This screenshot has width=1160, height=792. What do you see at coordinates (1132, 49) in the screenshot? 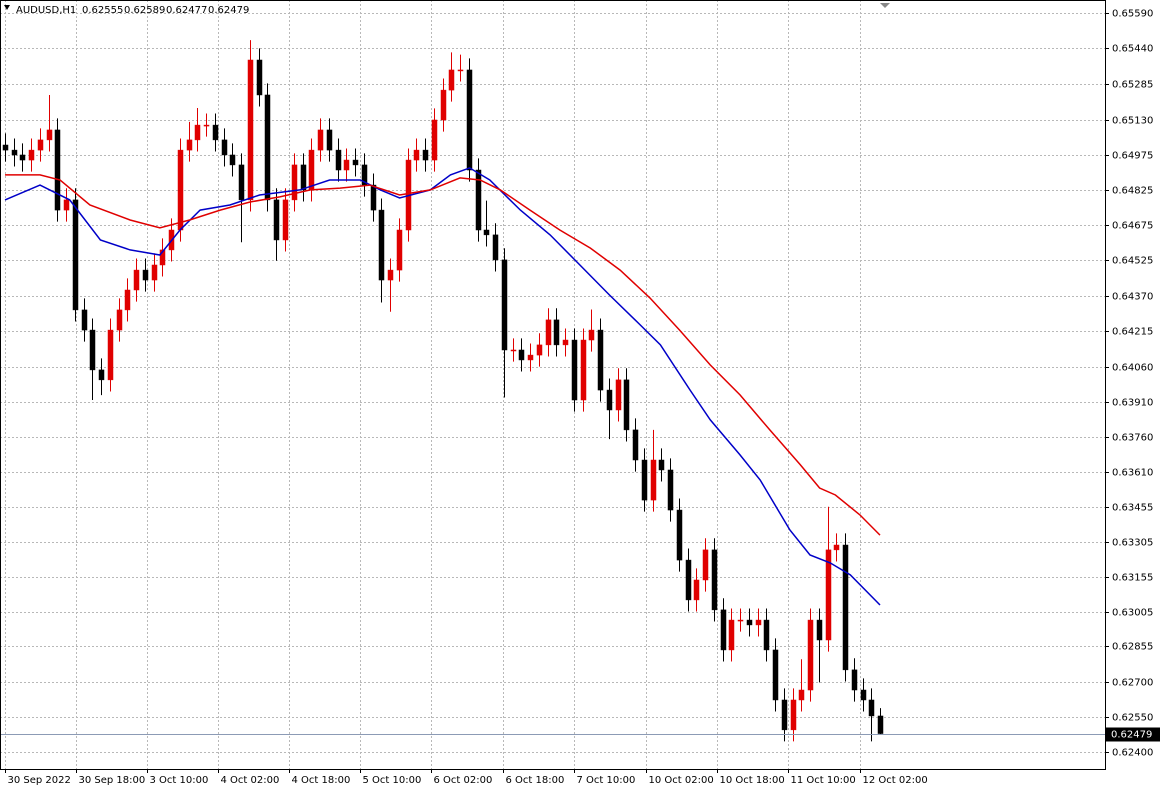
I see `y-tick-label: 0.65440` at bounding box center [1132, 49].